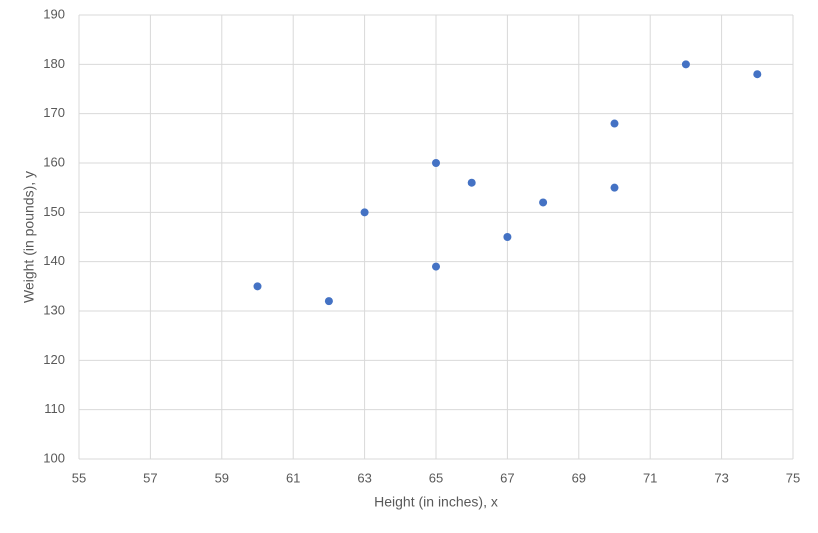  What do you see at coordinates (54, 359) in the screenshot?
I see `y-tick-label: 120` at bounding box center [54, 359].